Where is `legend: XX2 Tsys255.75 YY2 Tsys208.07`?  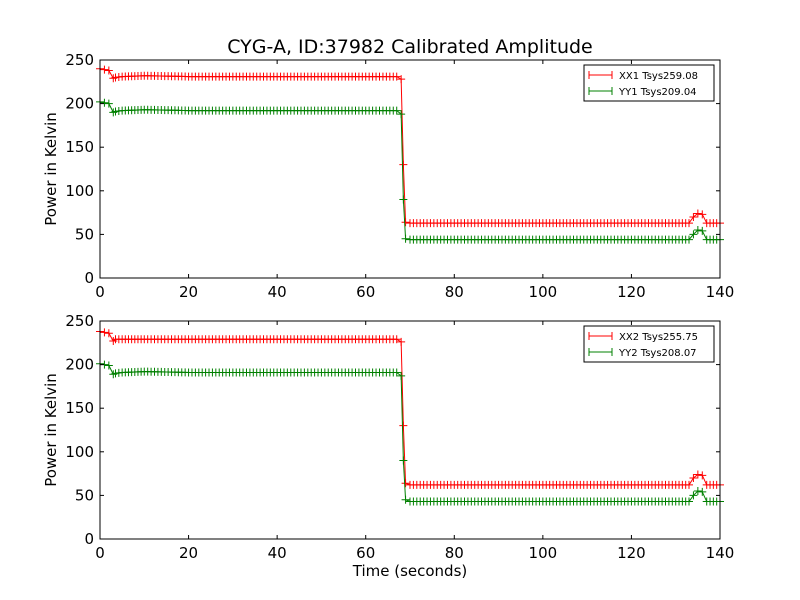 legend: XX2 Tsys255.75 YY2 Tsys208.07 is located at coordinates (649, 344).